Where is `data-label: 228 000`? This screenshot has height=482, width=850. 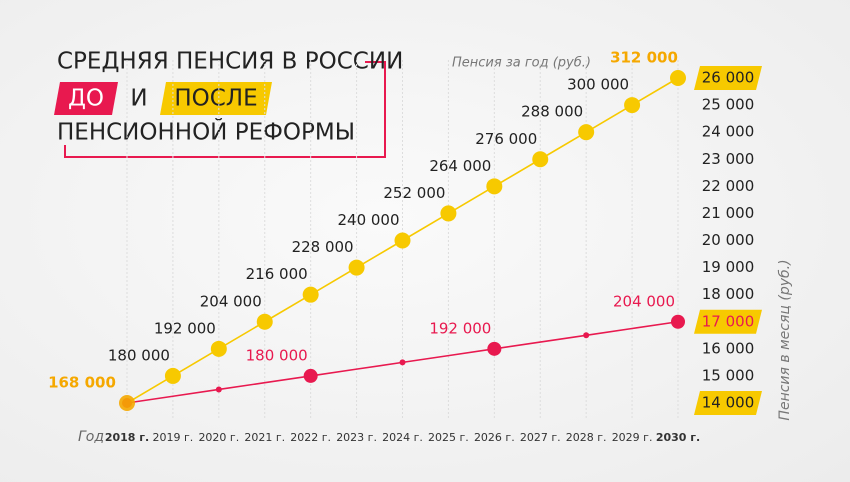 data-label: 228 000 is located at coordinates (323, 247).